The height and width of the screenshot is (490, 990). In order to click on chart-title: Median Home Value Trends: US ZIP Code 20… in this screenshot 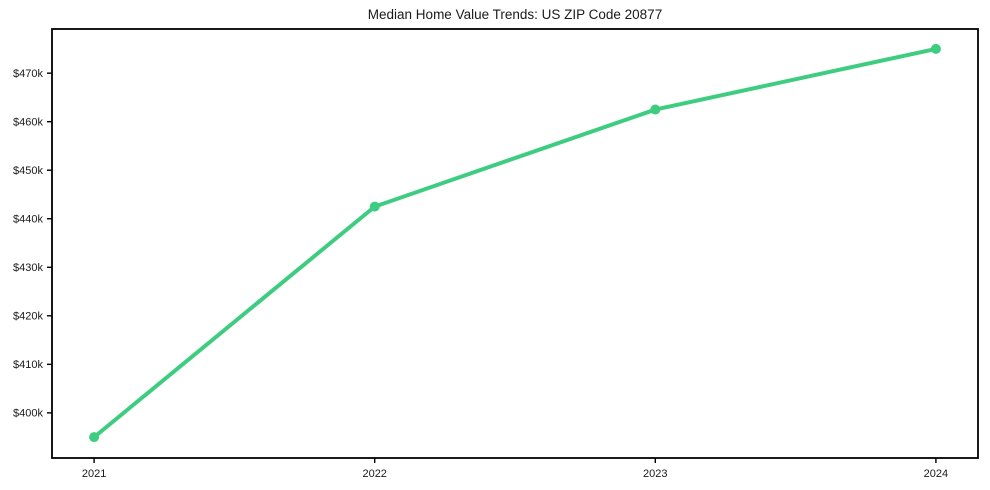, I will do `click(515, 14)`.